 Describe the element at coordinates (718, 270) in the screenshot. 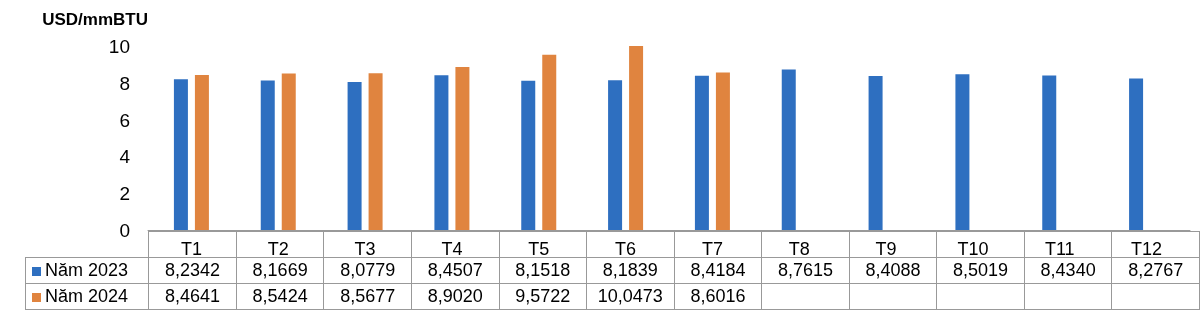

I see `data-label: 8,4184` at that location.